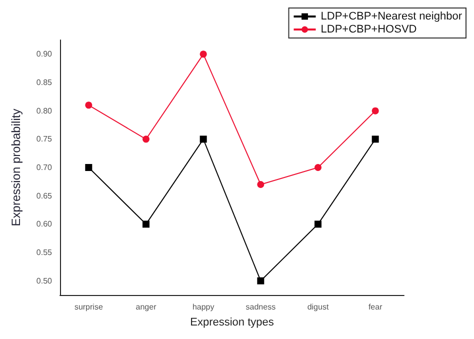 Image resolution: width=474 pixels, height=339 pixels. I want to click on y-tick-label: 0.80, so click(44, 111).